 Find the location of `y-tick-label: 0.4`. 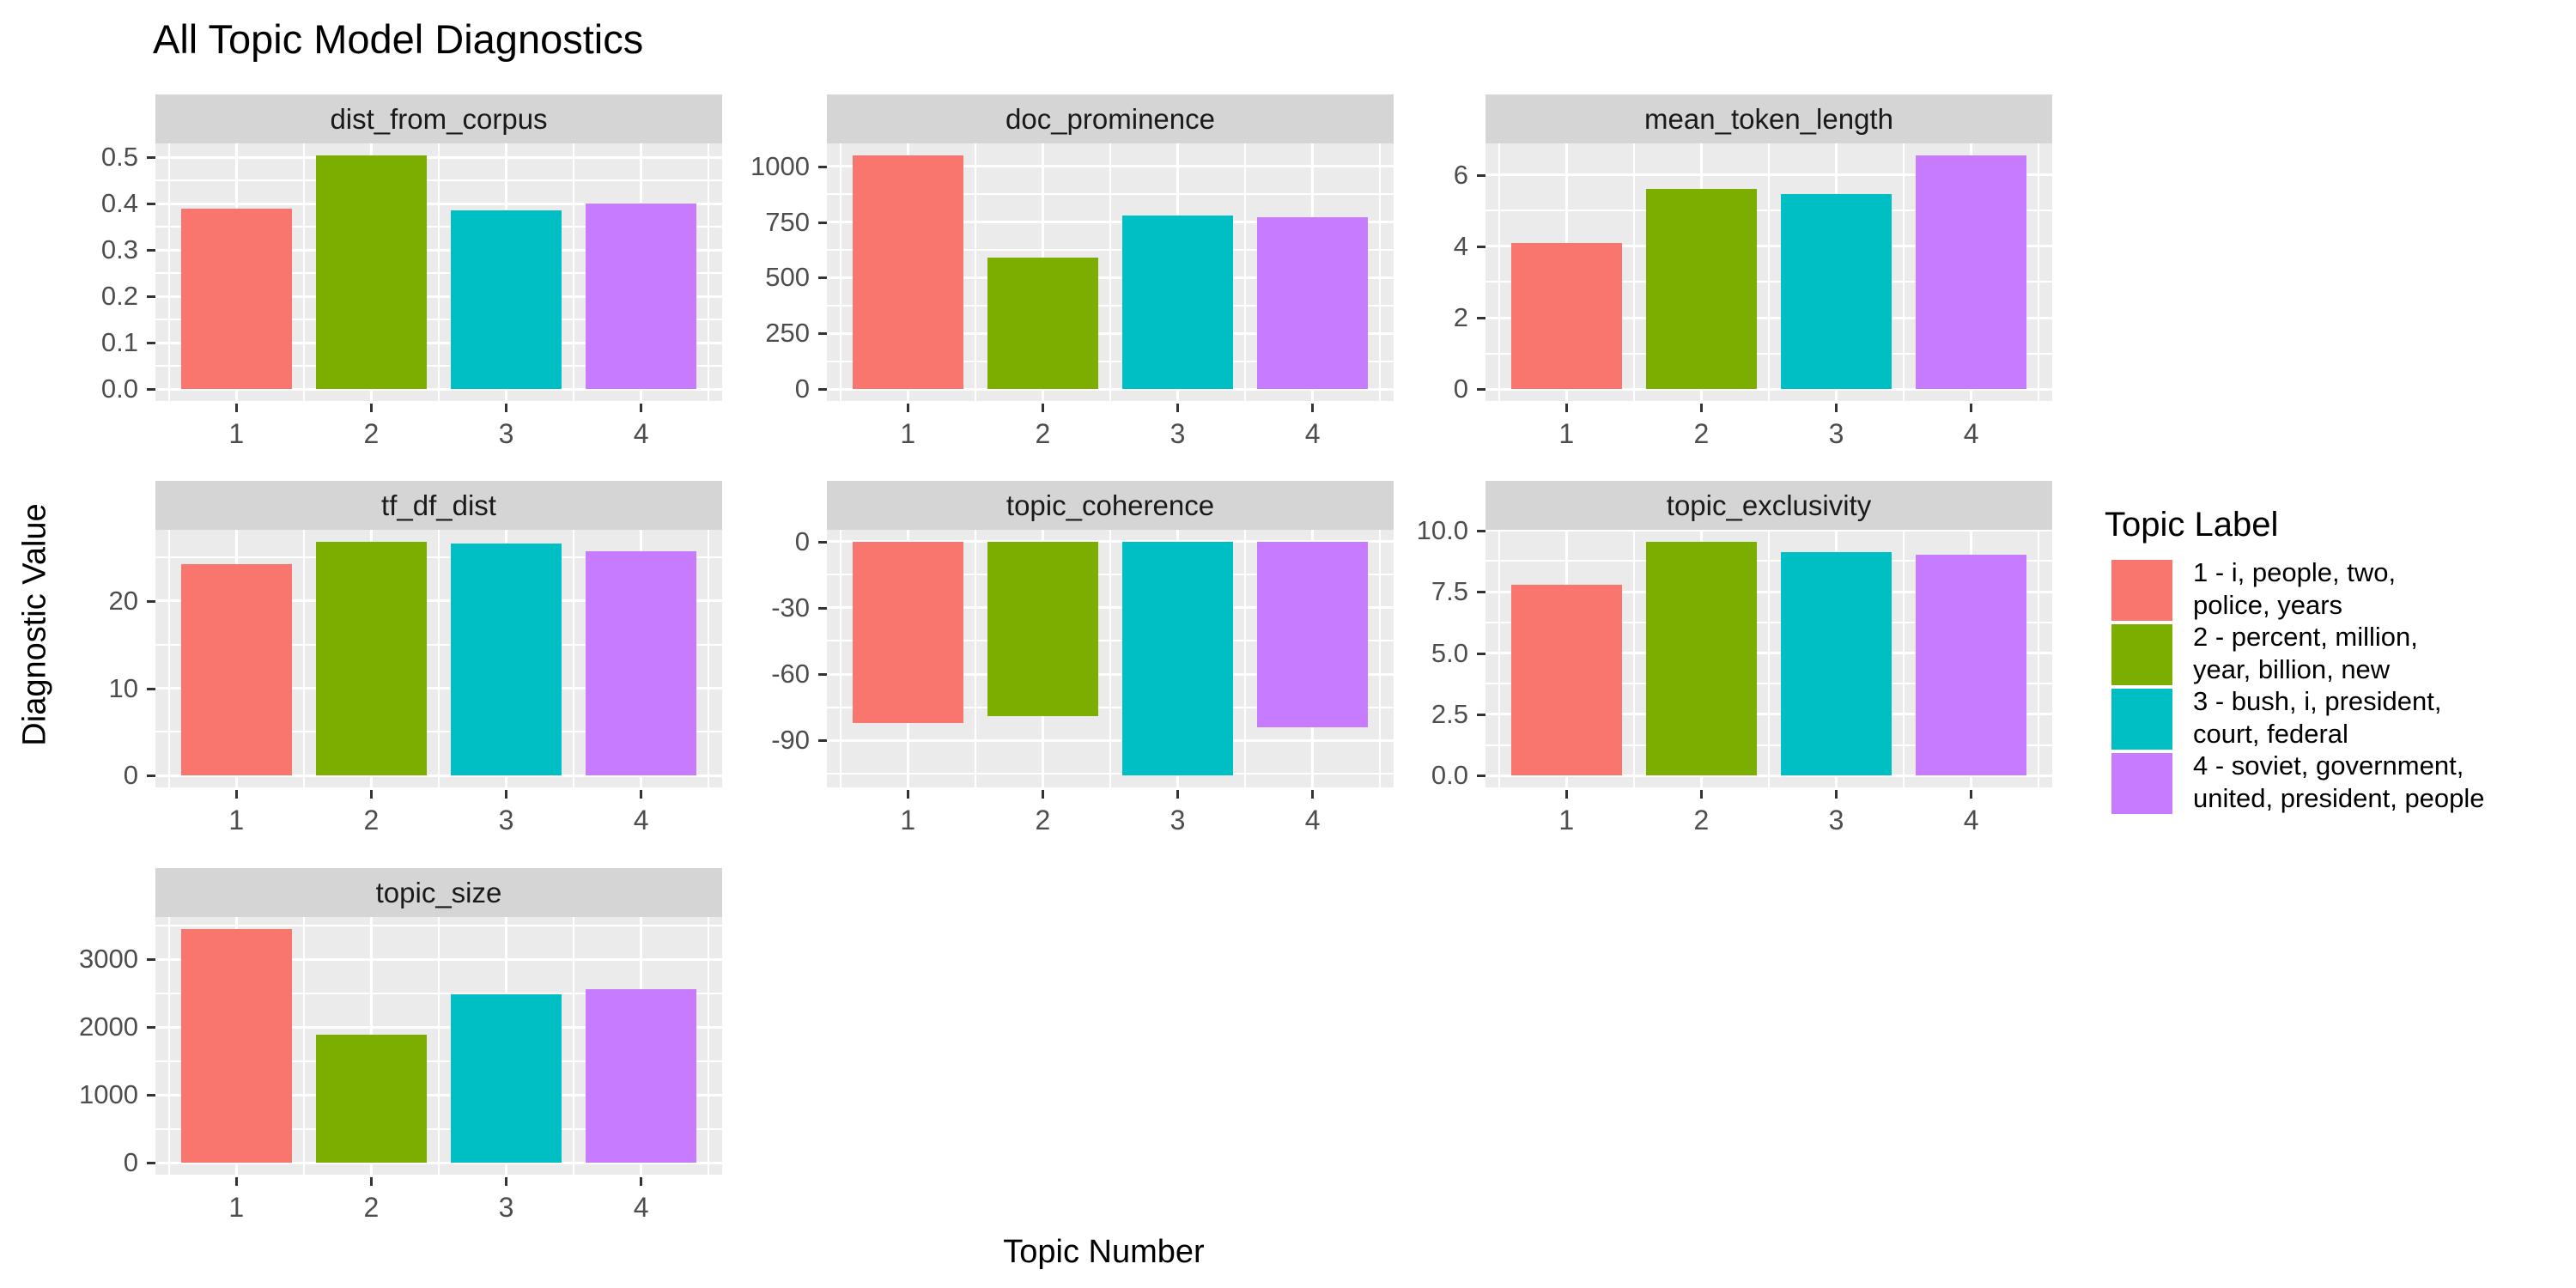

y-tick-label: 0.4 is located at coordinates (119, 203).